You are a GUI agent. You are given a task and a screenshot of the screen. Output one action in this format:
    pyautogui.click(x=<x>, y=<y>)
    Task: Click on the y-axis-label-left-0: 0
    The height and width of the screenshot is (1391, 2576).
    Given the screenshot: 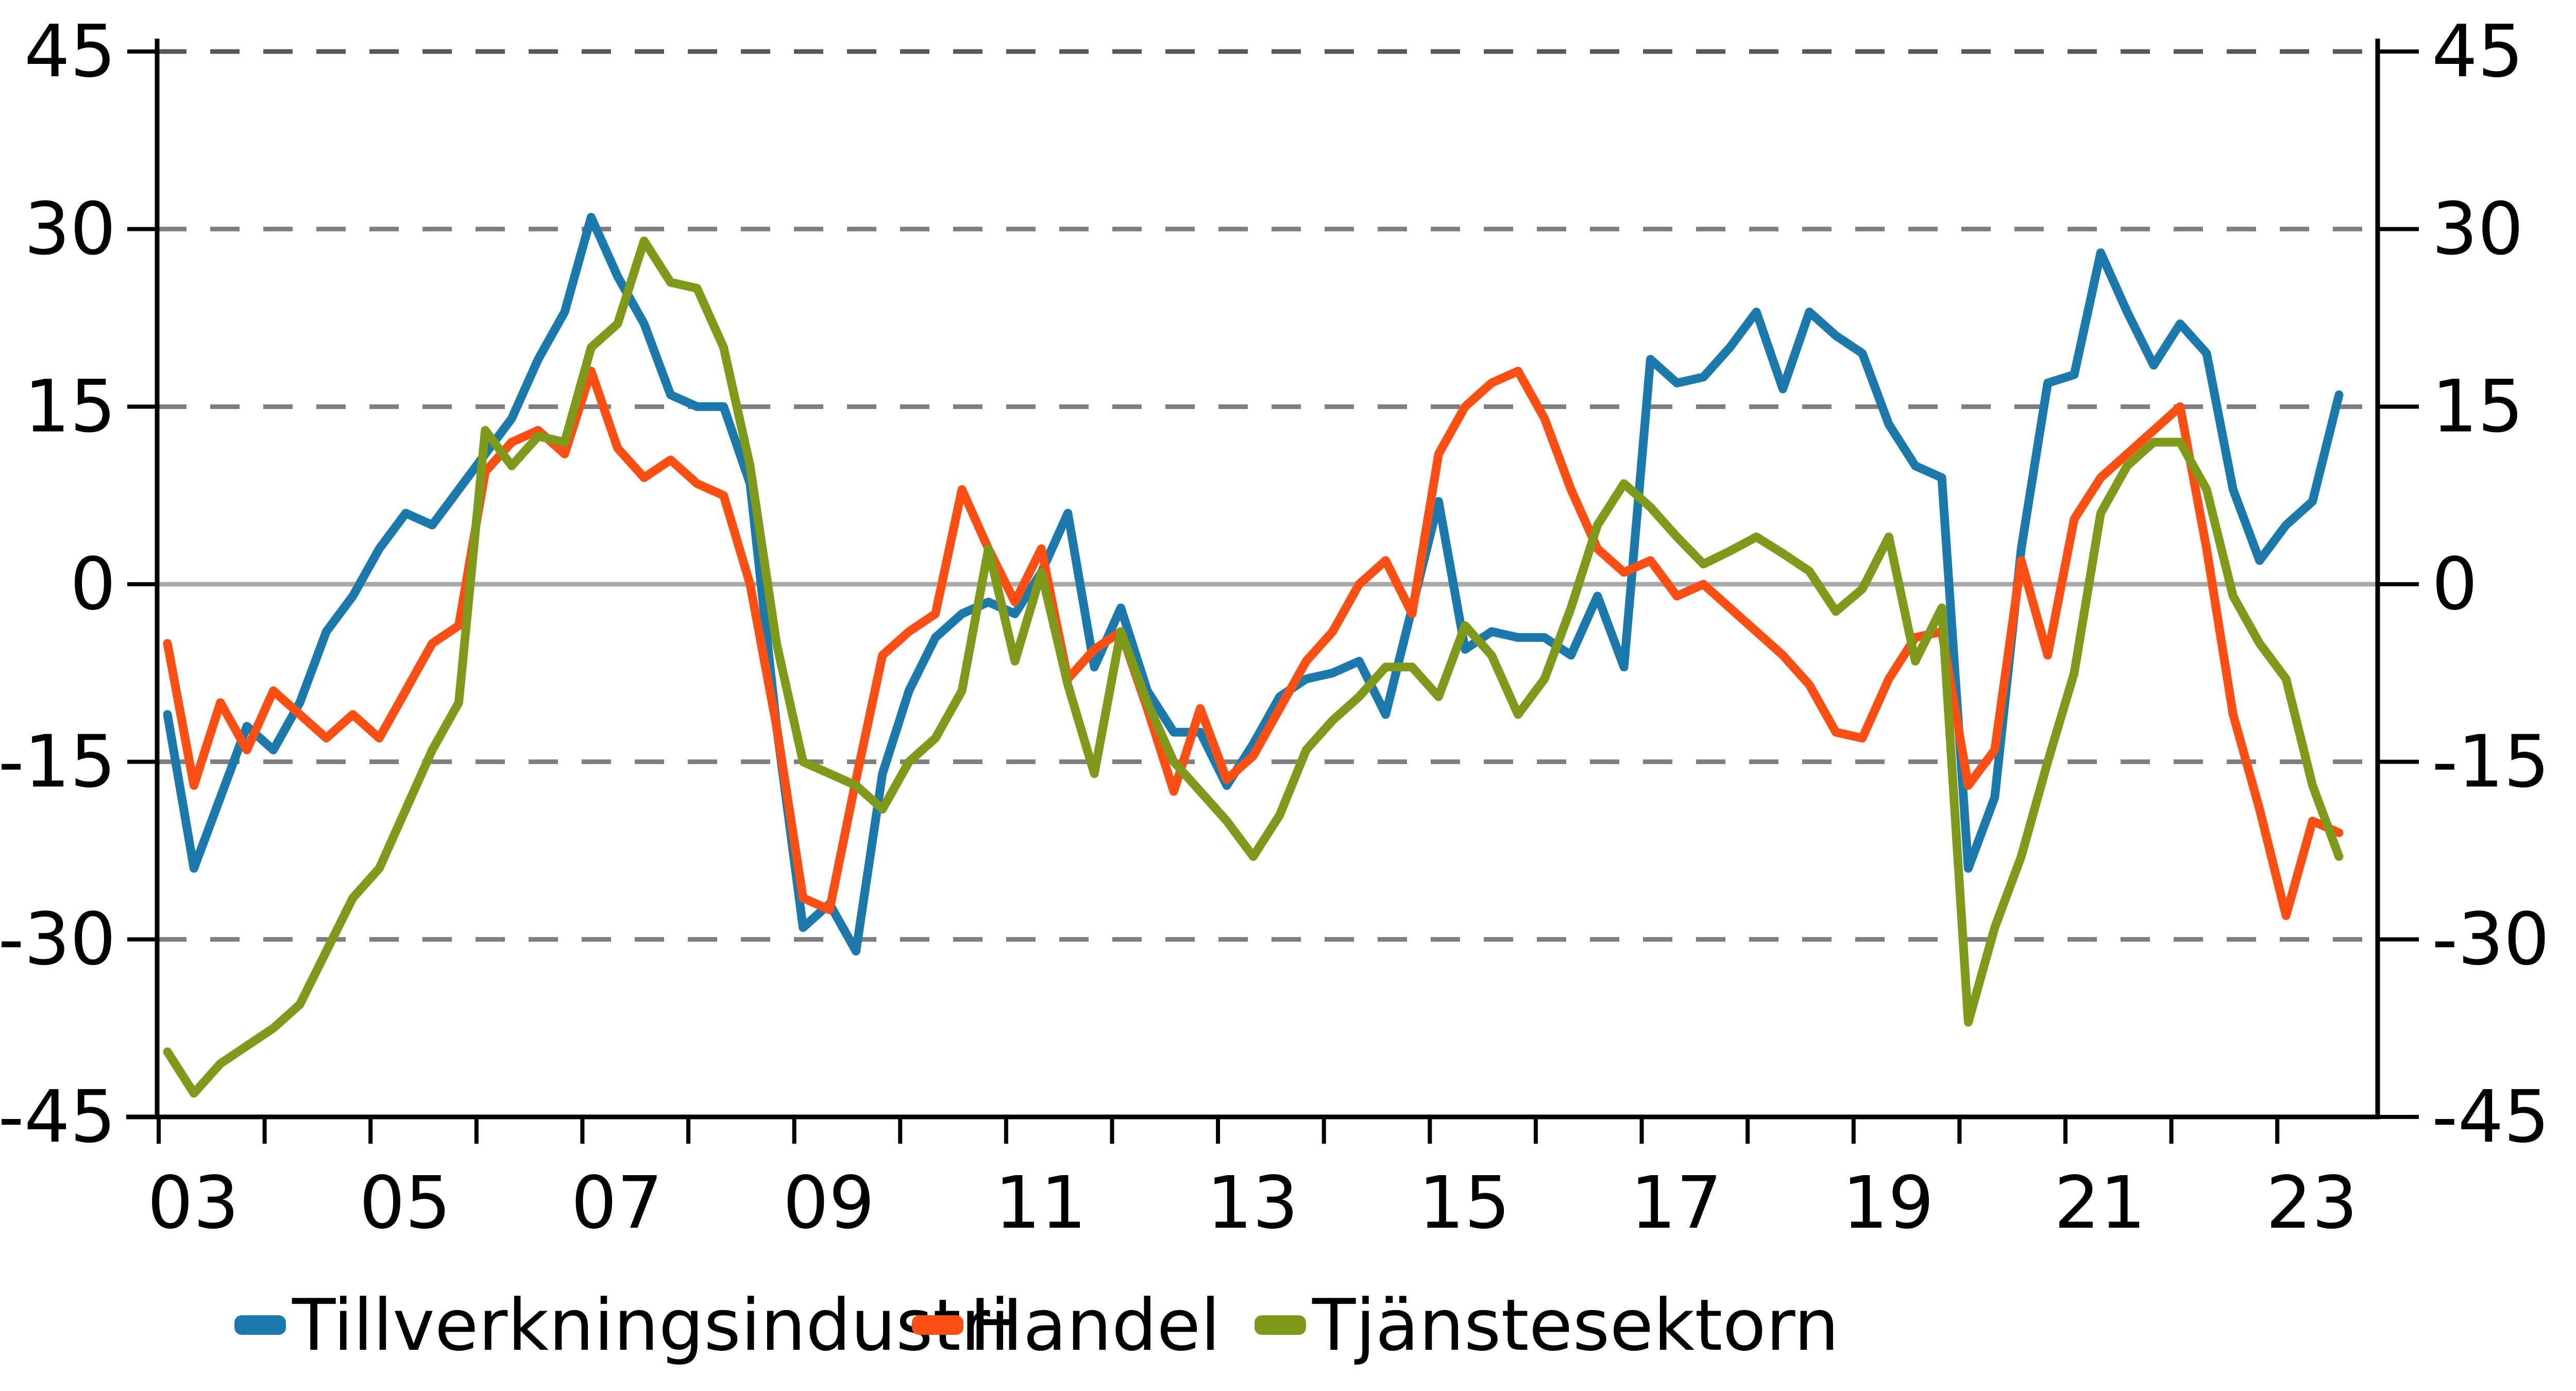 What is the action you would take?
    pyautogui.click(x=93, y=584)
    